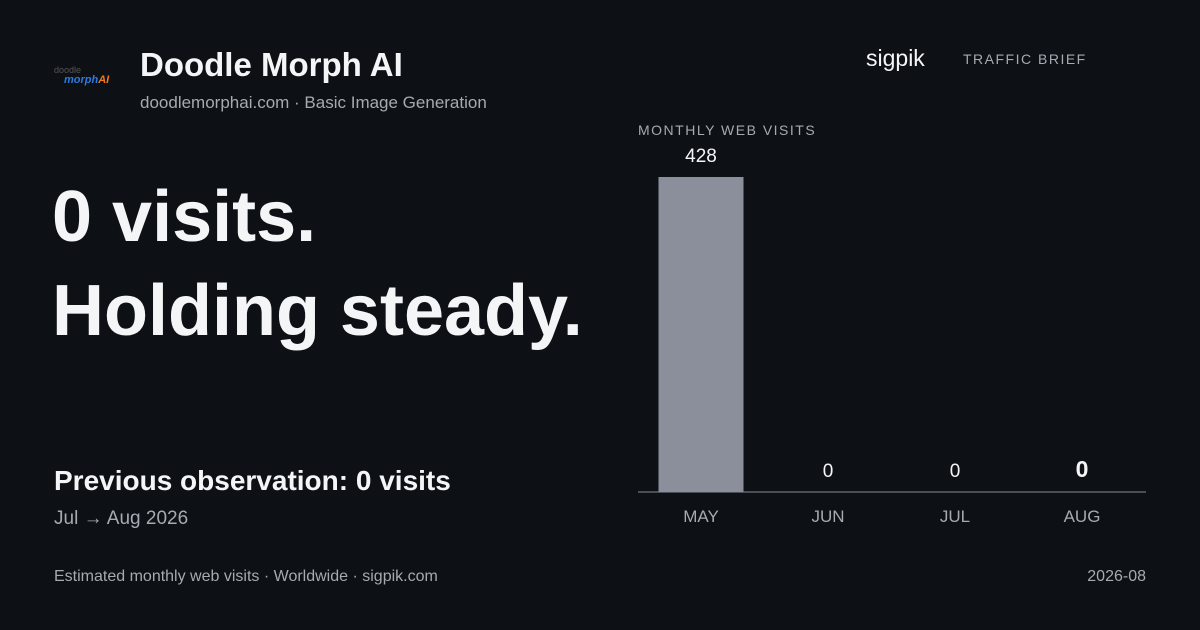 Image resolution: width=1200 pixels, height=630 pixels. Describe the element at coordinates (895, 58) in the screenshot. I see `site: sigpik` at that location.